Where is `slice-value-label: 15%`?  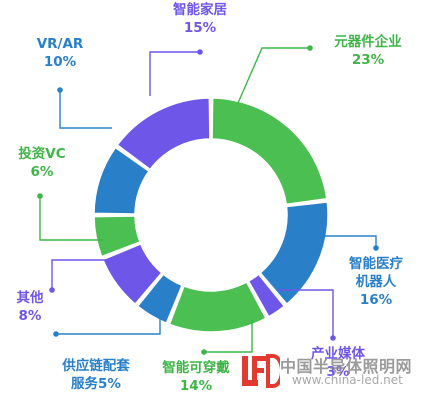 slice-value-label: 15% is located at coordinates (200, 28).